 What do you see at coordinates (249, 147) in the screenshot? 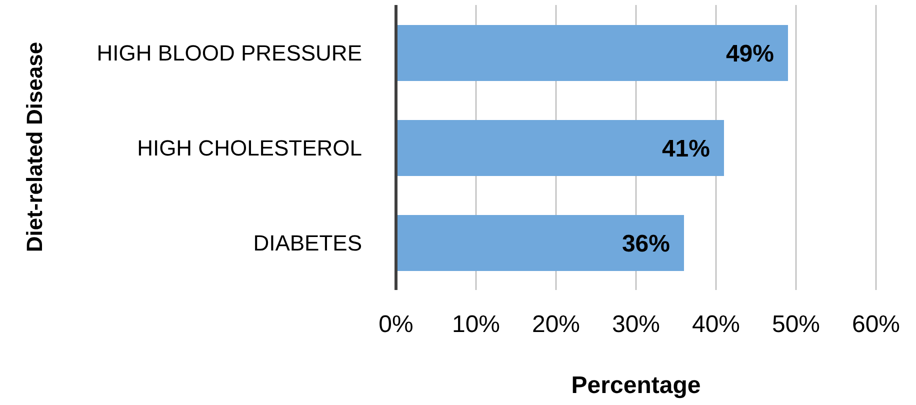
I see `y-tick-label: HIGH CHOLESTEROL` at bounding box center [249, 147].